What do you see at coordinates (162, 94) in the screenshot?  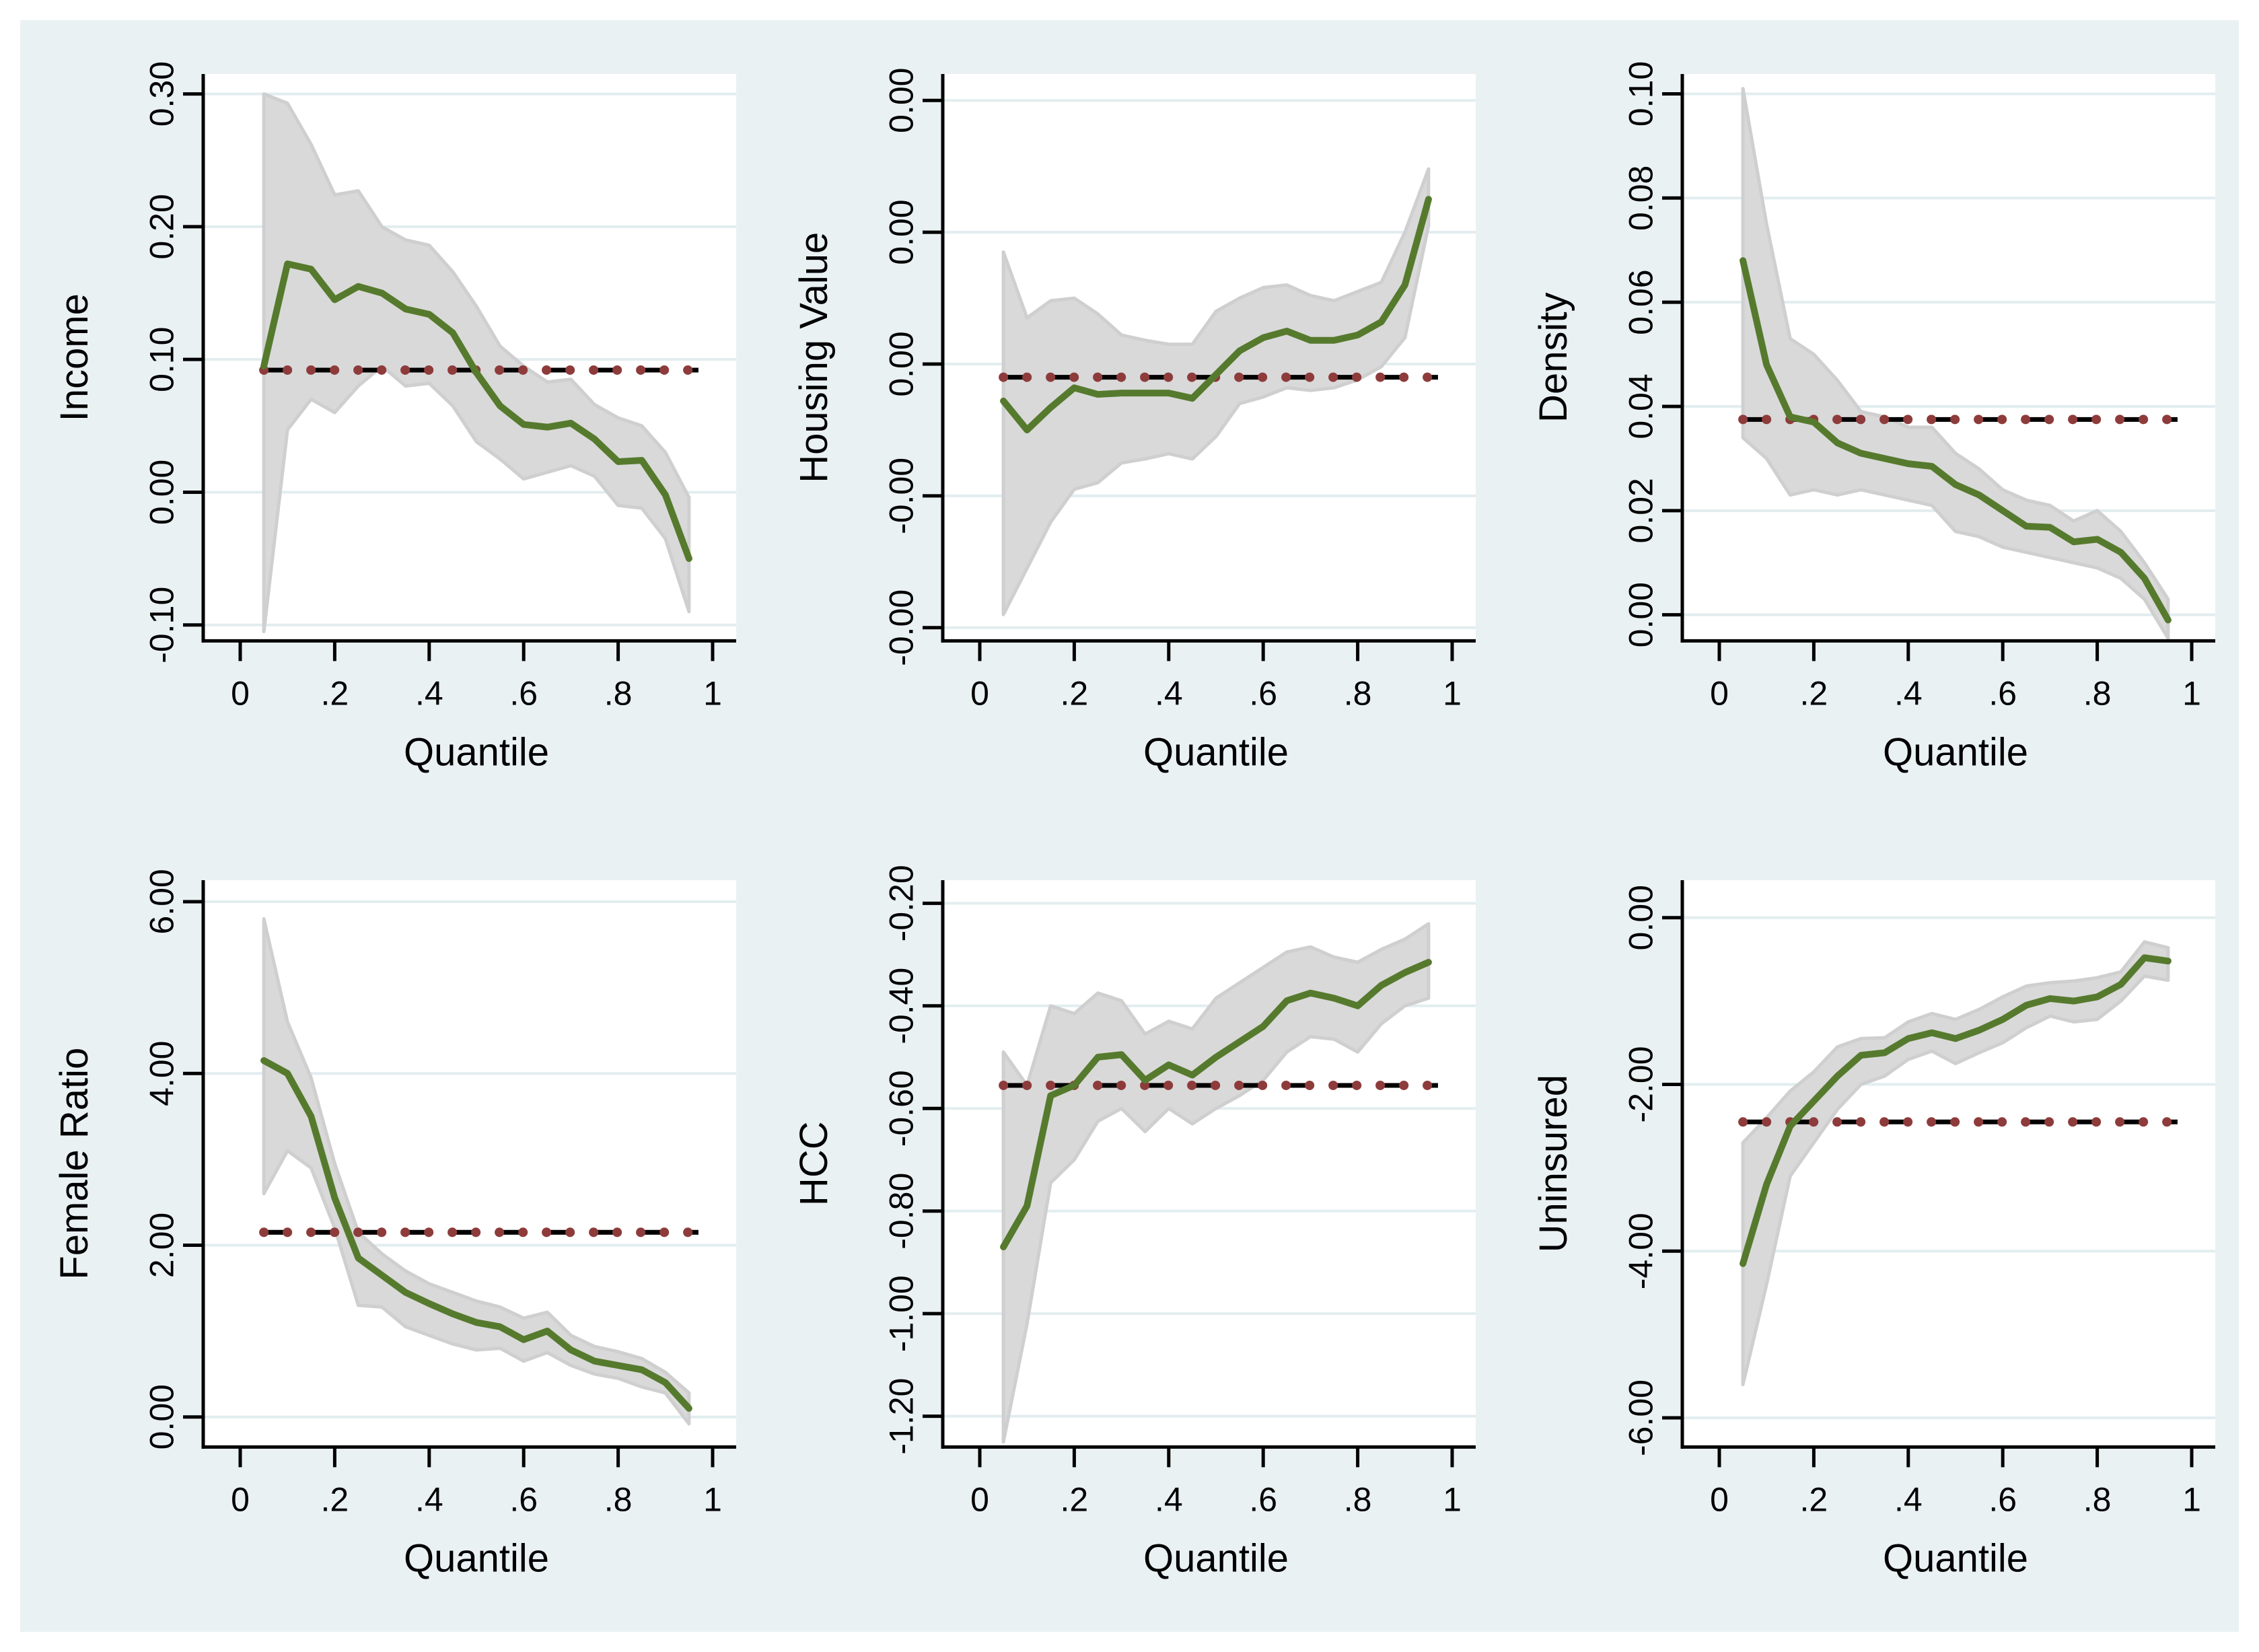 I see `y-tick-label: 0.30` at bounding box center [162, 94].